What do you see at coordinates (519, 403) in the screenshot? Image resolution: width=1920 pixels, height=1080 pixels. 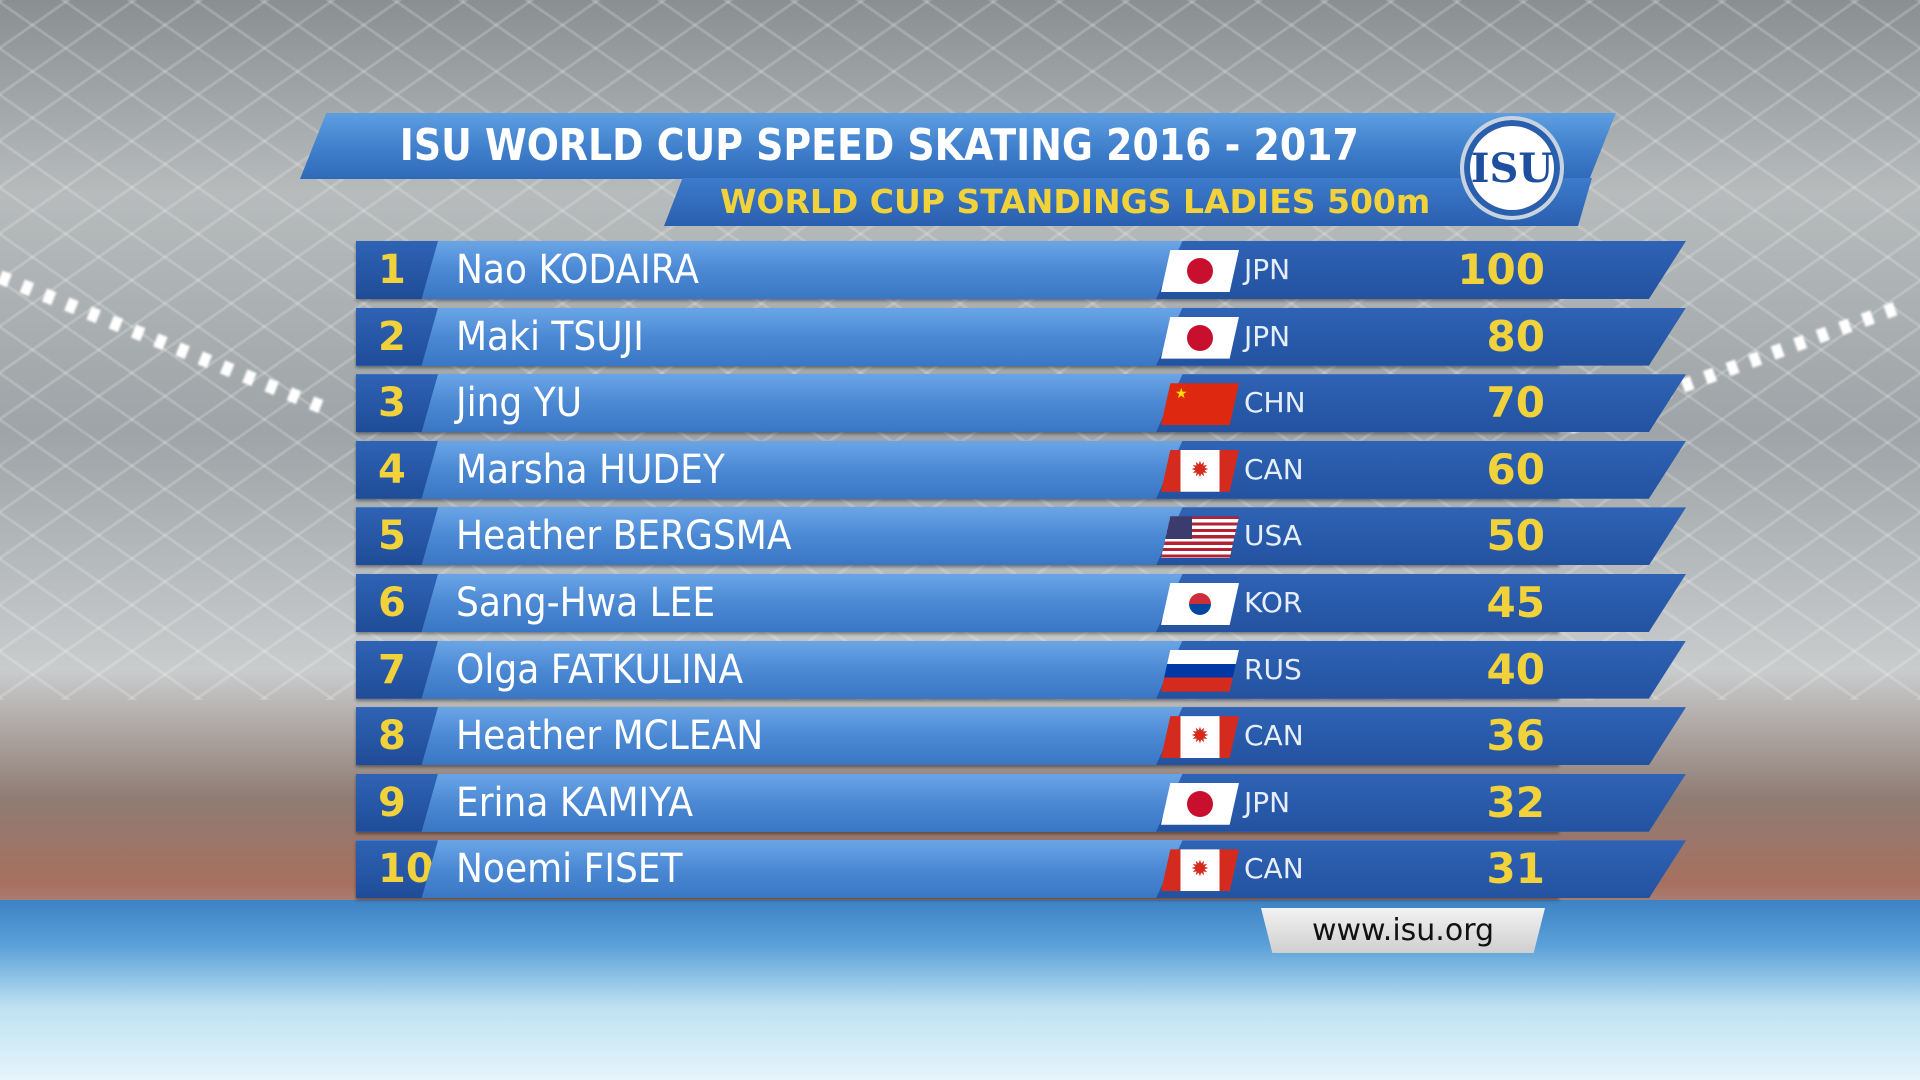 I see `athlete-name: Jing YU` at bounding box center [519, 403].